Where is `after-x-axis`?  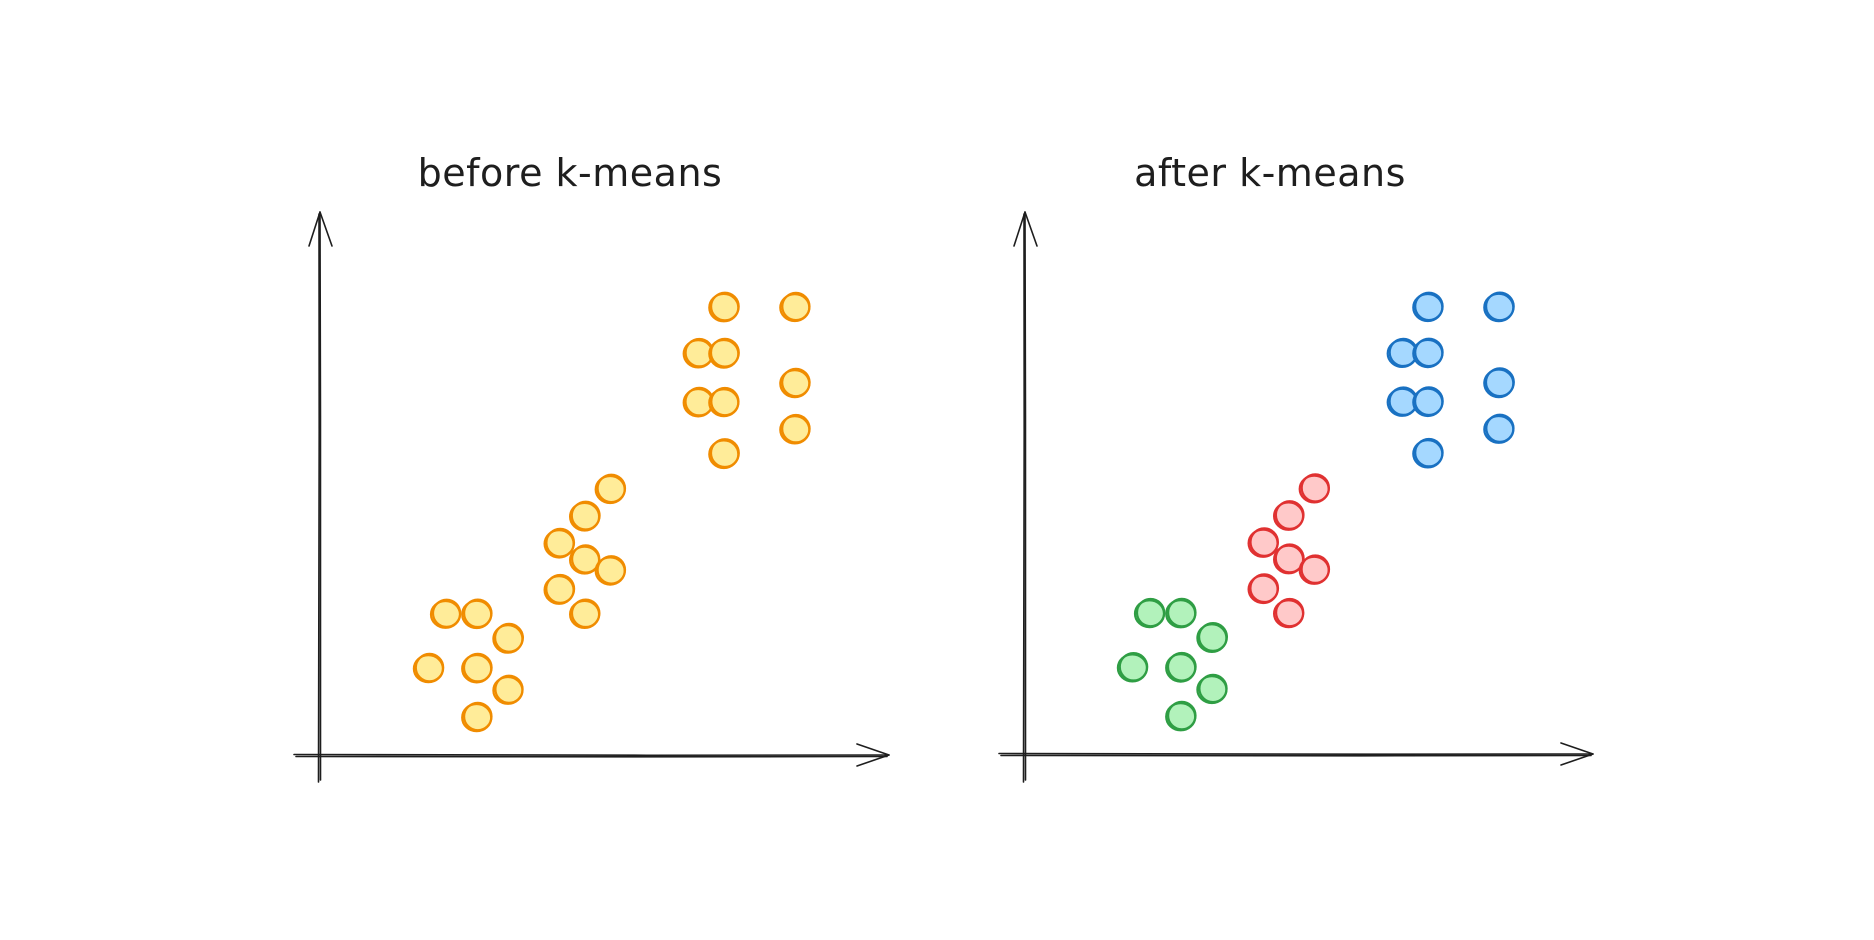
after-x-axis is located at coordinates (1296, 754).